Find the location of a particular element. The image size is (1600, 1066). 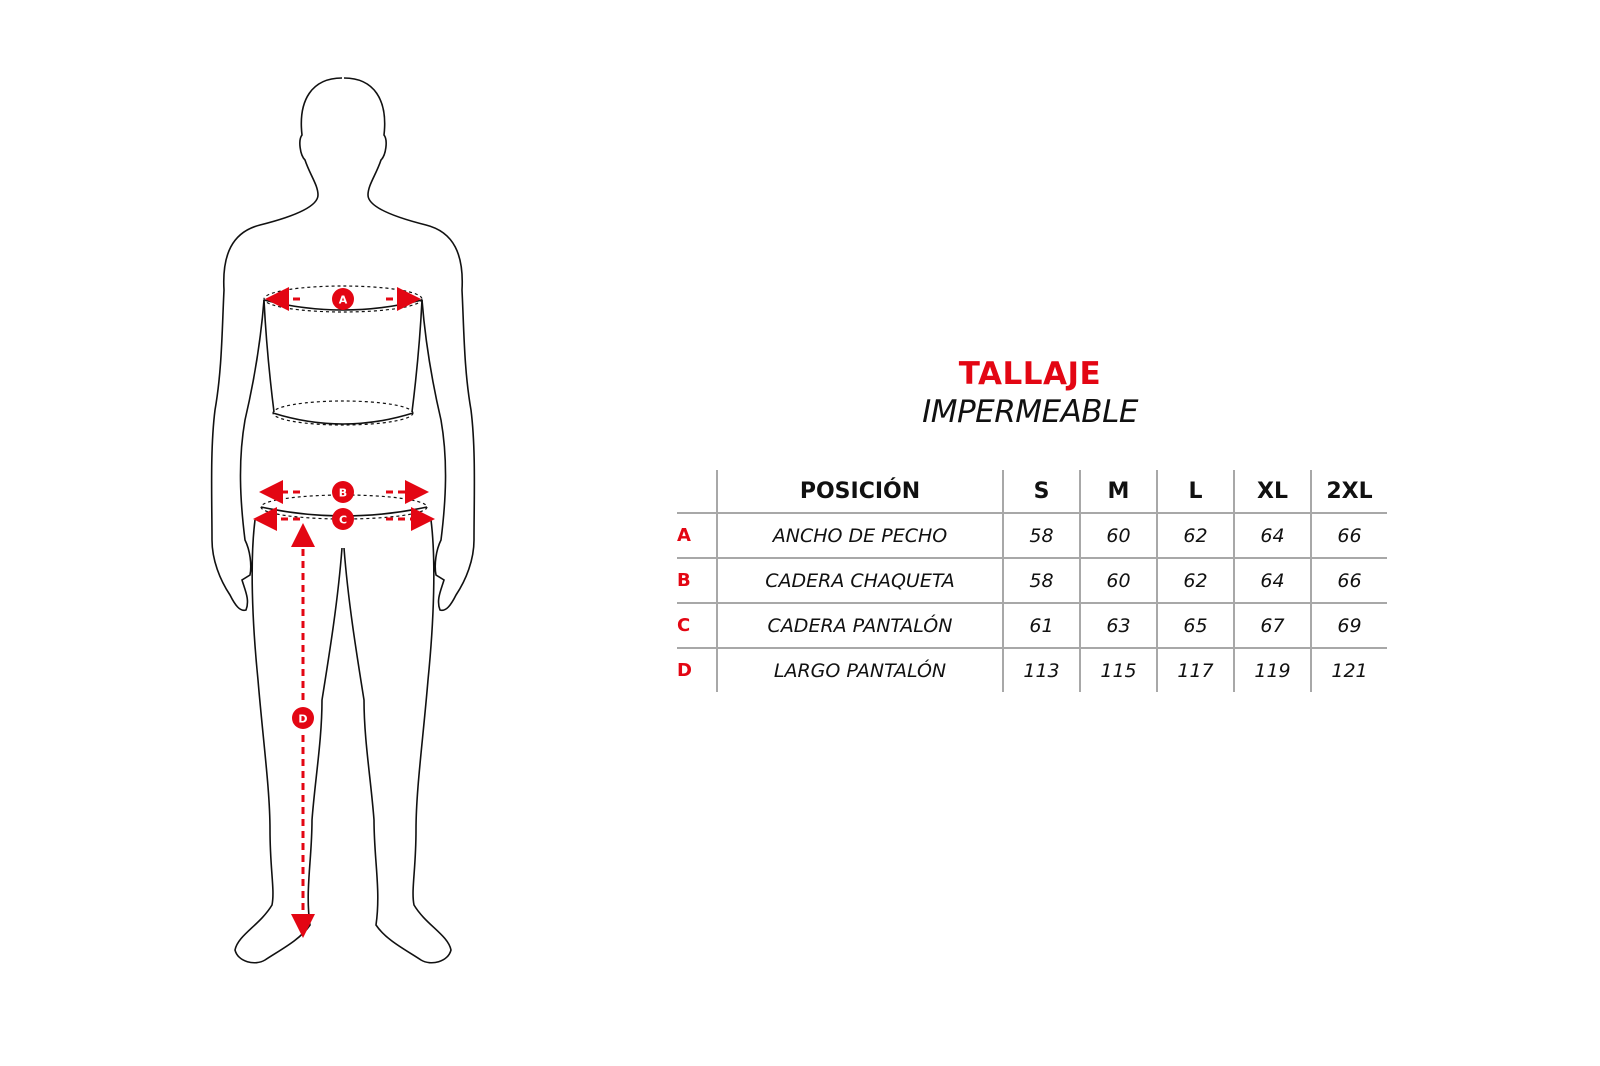

svg-text: B is located at coordinates (343, 493).